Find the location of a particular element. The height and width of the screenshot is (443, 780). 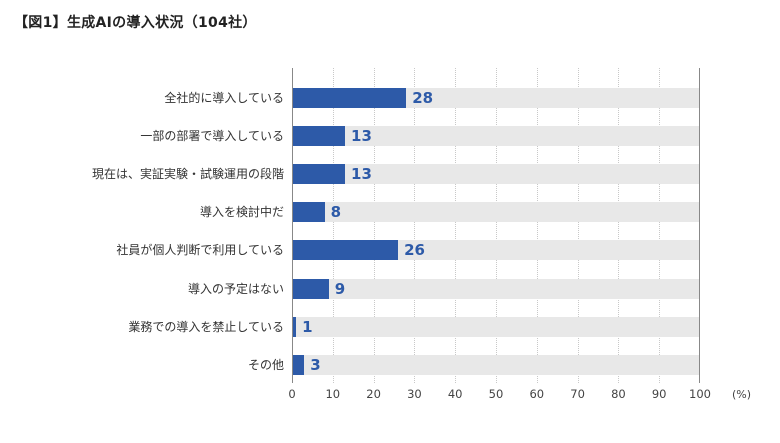

x-tick-label: 30 is located at coordinates (414, 394).